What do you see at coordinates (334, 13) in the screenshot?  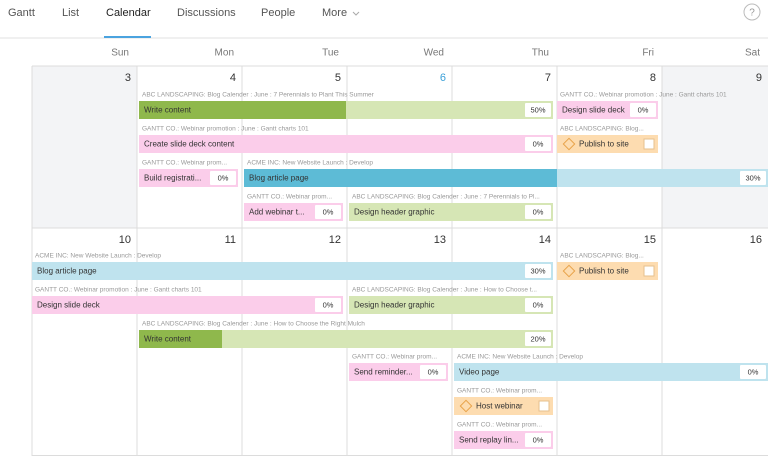 I see `nav-tab: More` at bounding box center [334, 13].